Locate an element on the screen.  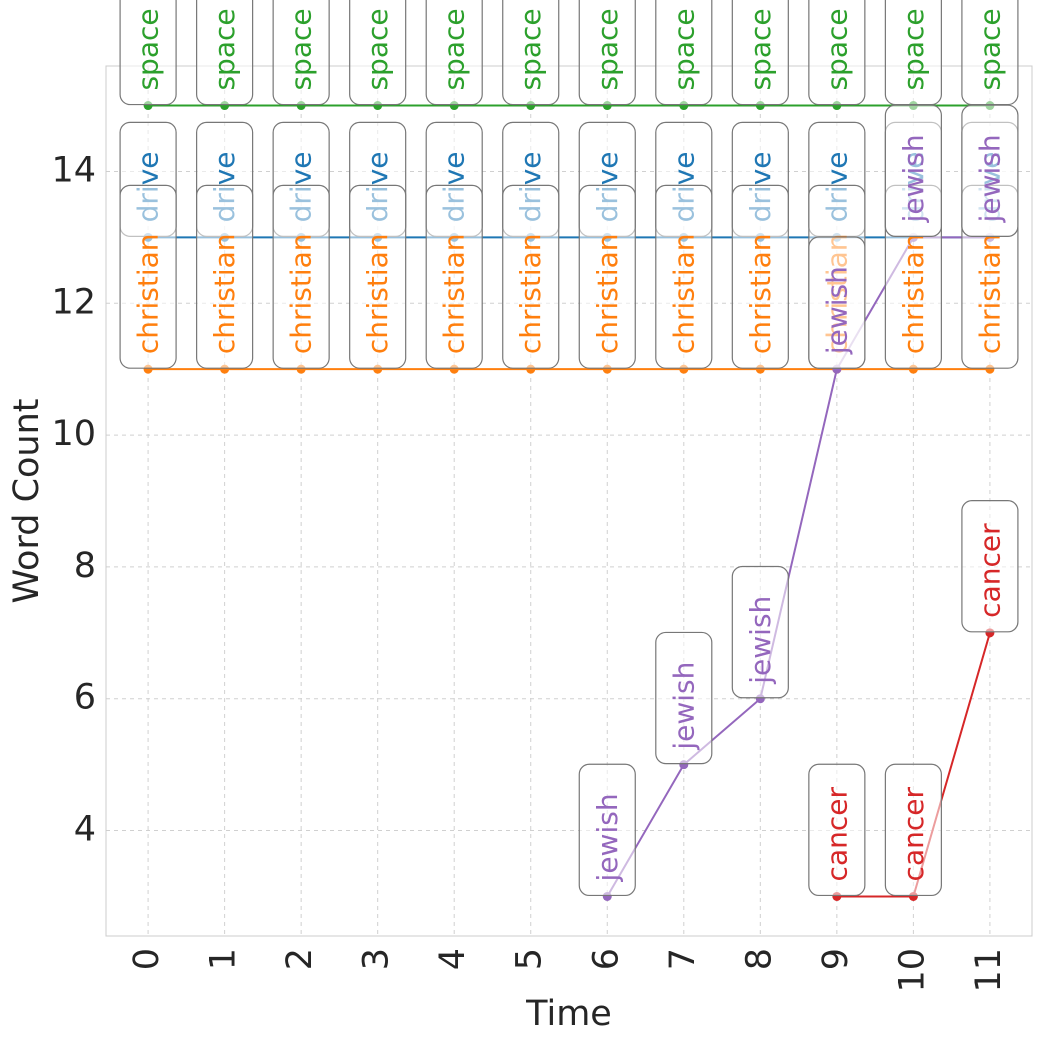
x-tick-label: 4 is located at coordinates (453, 959).